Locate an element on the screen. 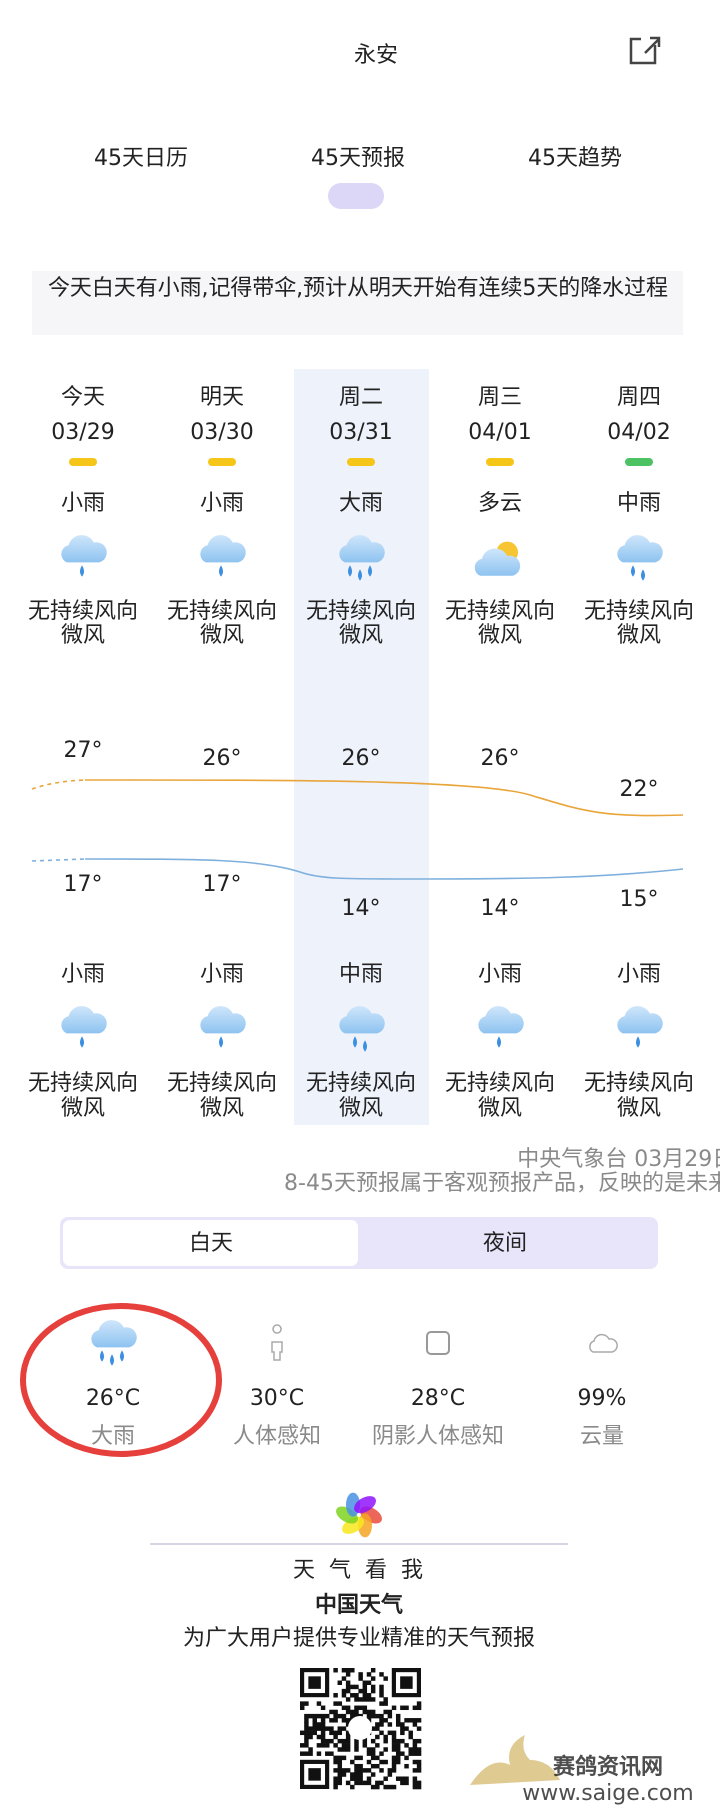 The image size is (720, 1818). low-temp: 15° is located at coordinates (639, 899).